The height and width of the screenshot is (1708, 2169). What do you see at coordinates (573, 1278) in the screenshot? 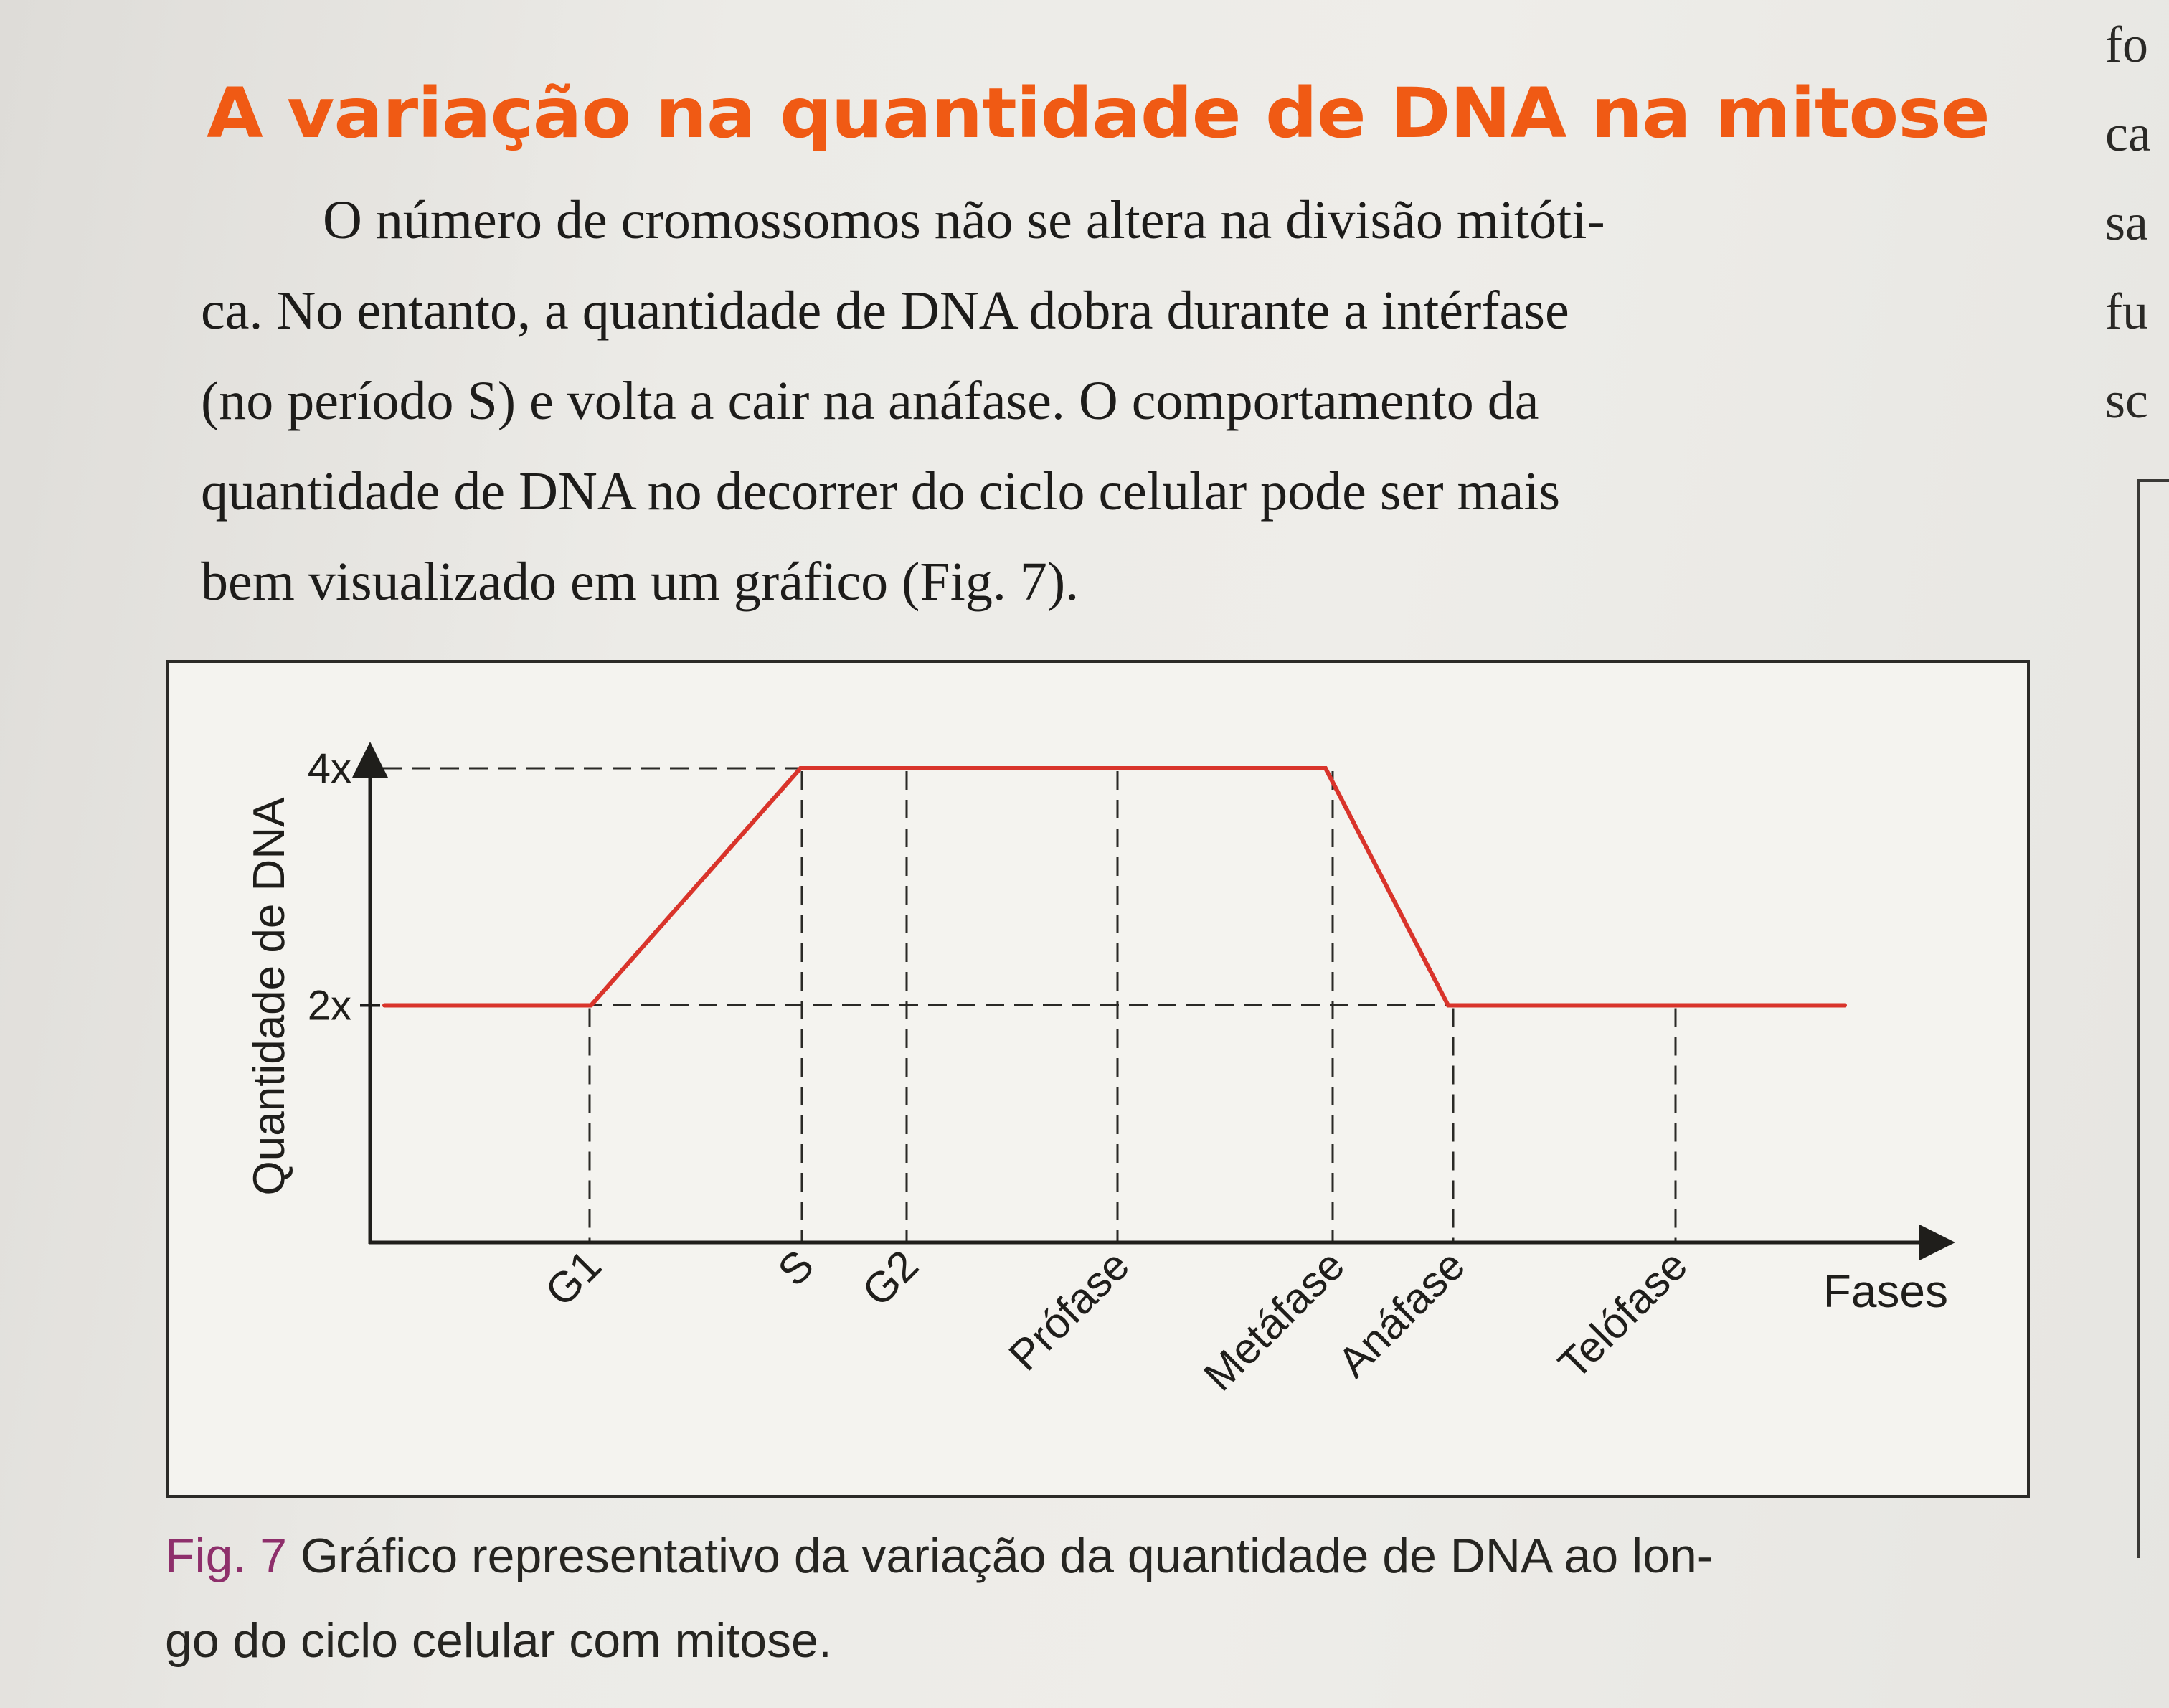
I see `x-tick-label: G1` at bounding box center [573, 1278].